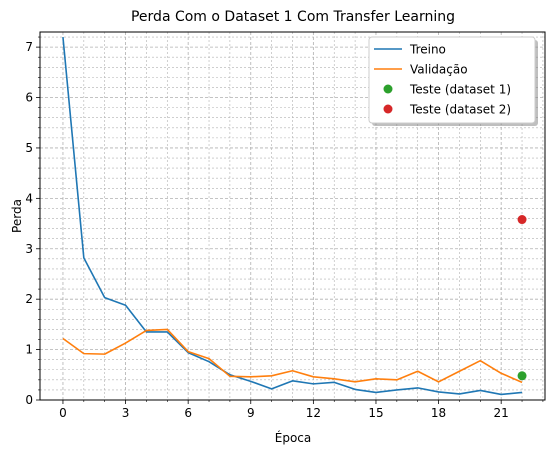 The width and height of the screenshot is (554, 455). Describe the element at coordinates (293, 437) in the screenshot. I see `x-axis-label: Época` at that location.